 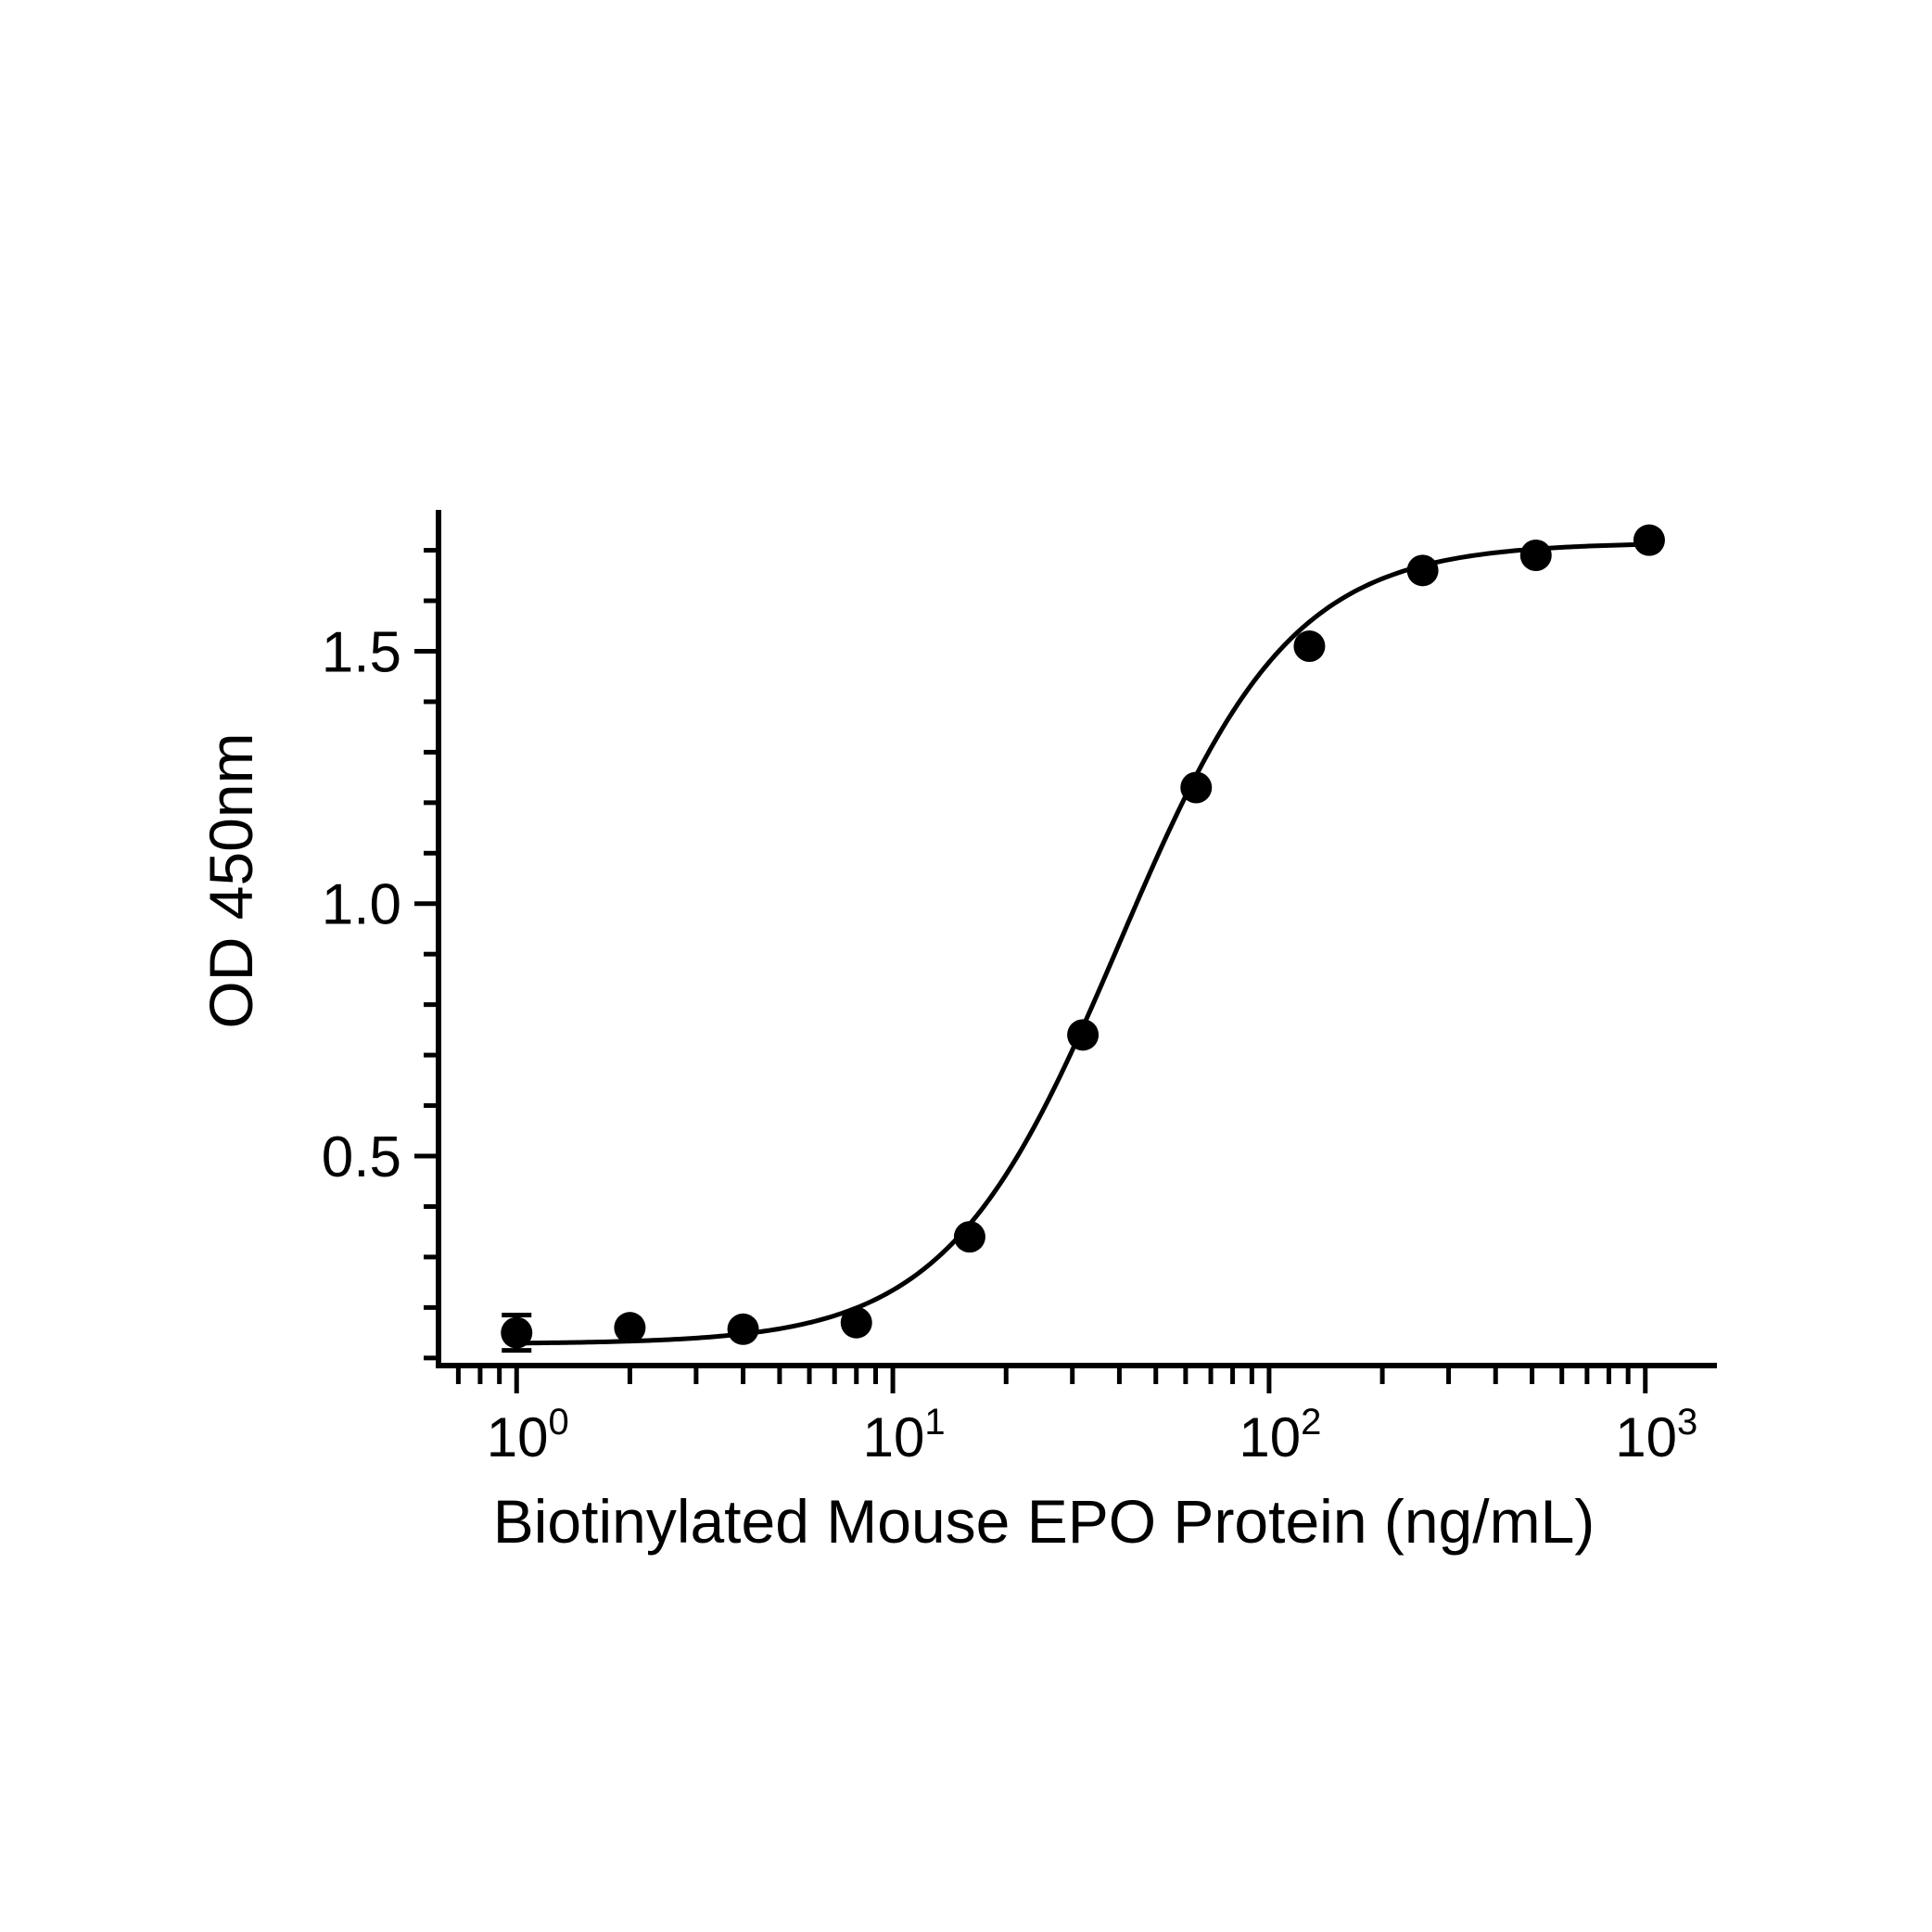 I want to click on x-tick-label: 10⁰, so click(x=528, y=1435).